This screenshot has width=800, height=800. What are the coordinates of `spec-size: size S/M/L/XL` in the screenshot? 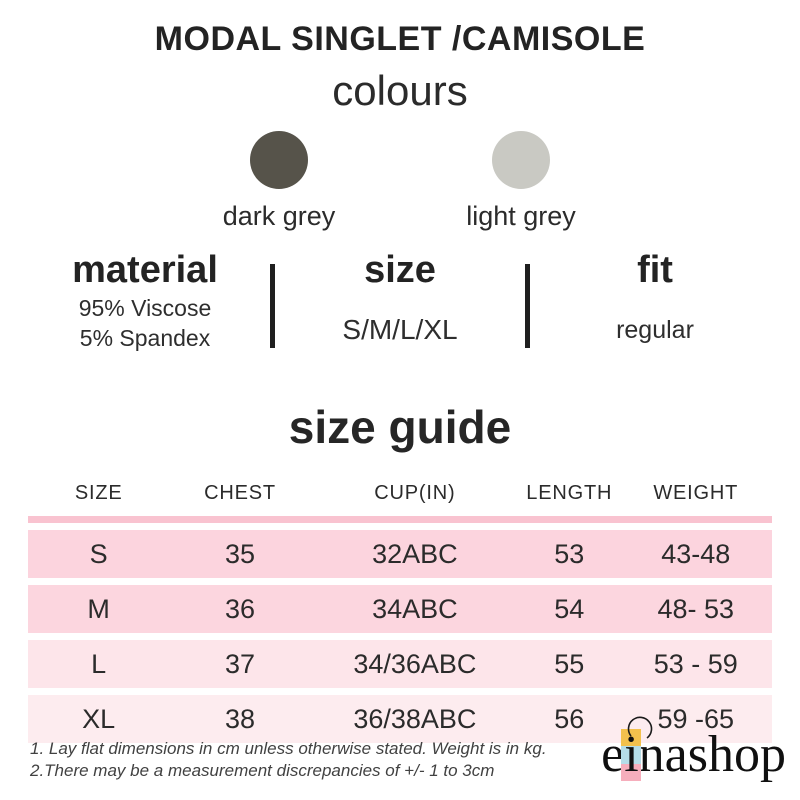 It's located at (400, 297).